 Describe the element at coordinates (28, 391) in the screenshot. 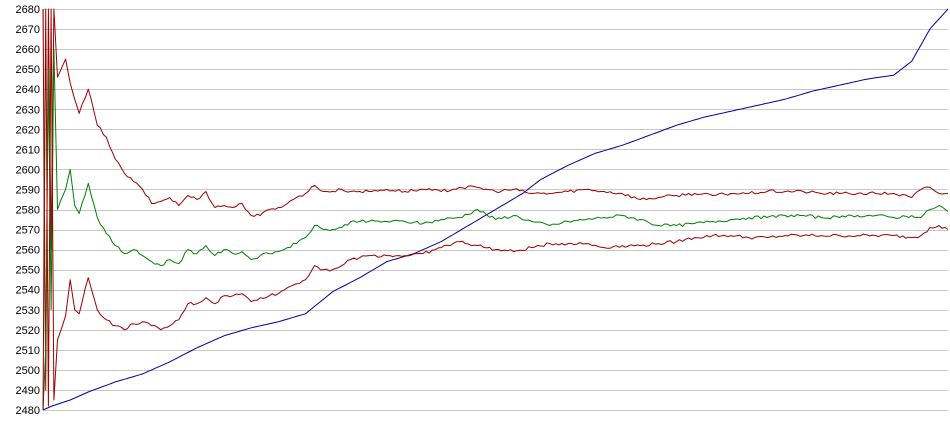

I see `y-tick-label: 2490` at that location.